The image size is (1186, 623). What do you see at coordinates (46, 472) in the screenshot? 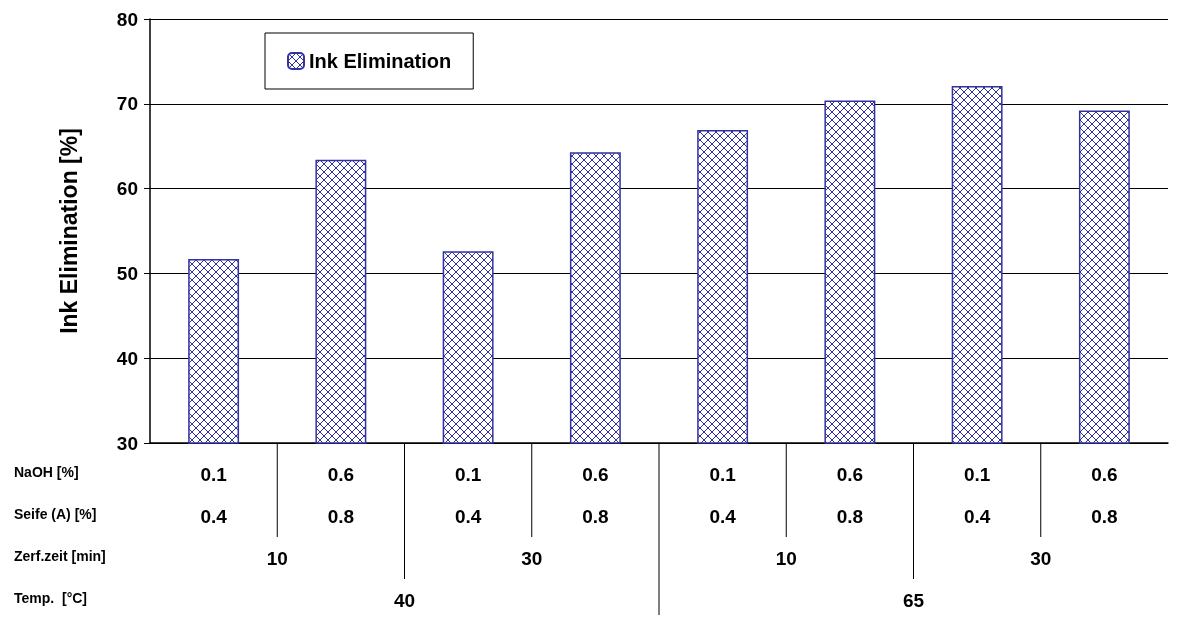
I see `text: NaOH [%]` at bounding box center [46, 472].